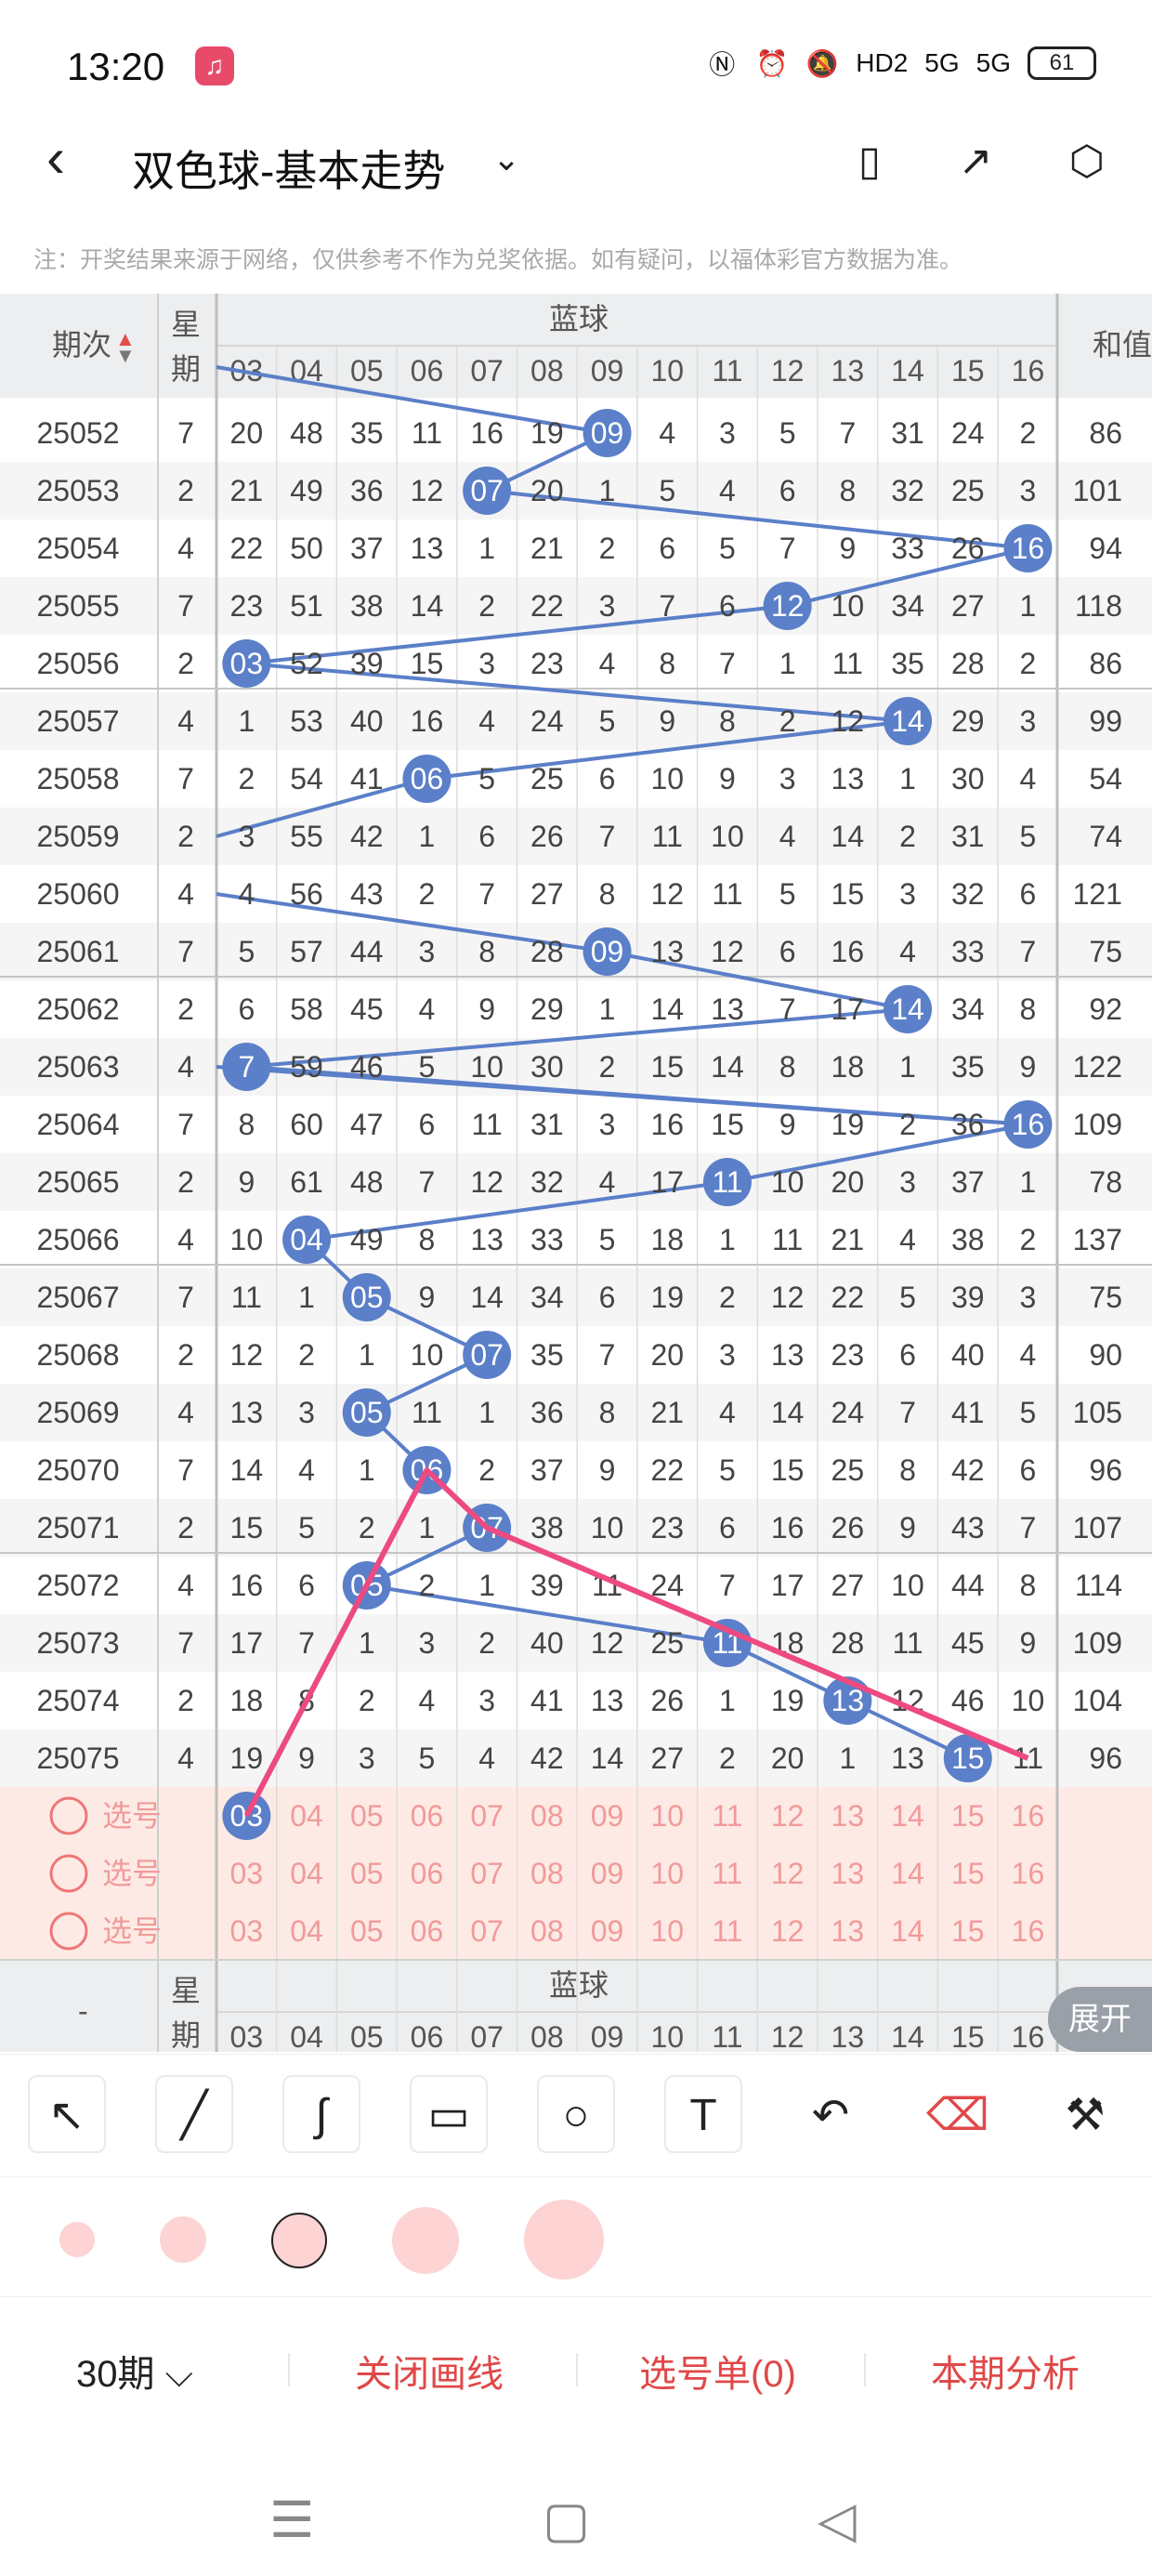 The height and width of the screenshot is (2576, 1152). Describe the element at coordinates (882, 62) in the screenshot. I see `hd-icon: HD2` at that location.